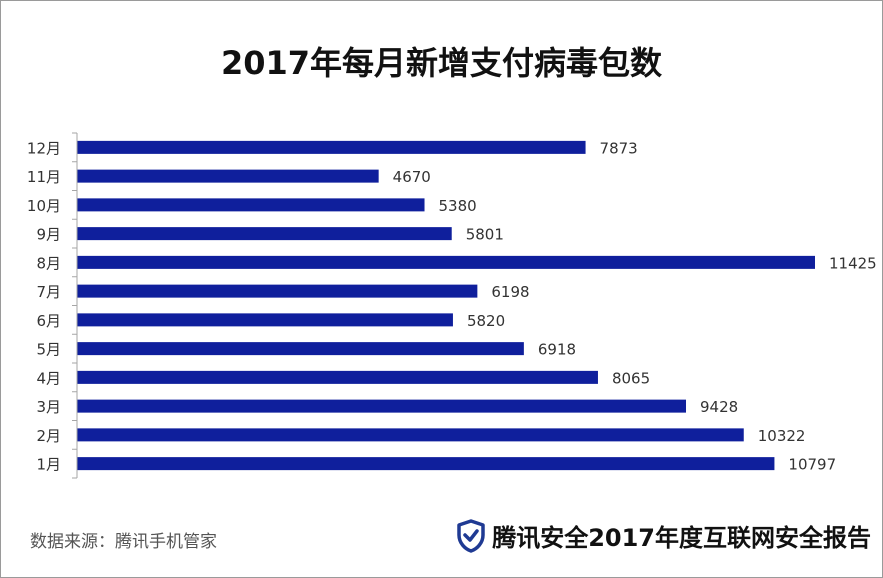 The height and width of the screenshot is (578, 883). I want to click on value-label: 6198, so click(510, 292).